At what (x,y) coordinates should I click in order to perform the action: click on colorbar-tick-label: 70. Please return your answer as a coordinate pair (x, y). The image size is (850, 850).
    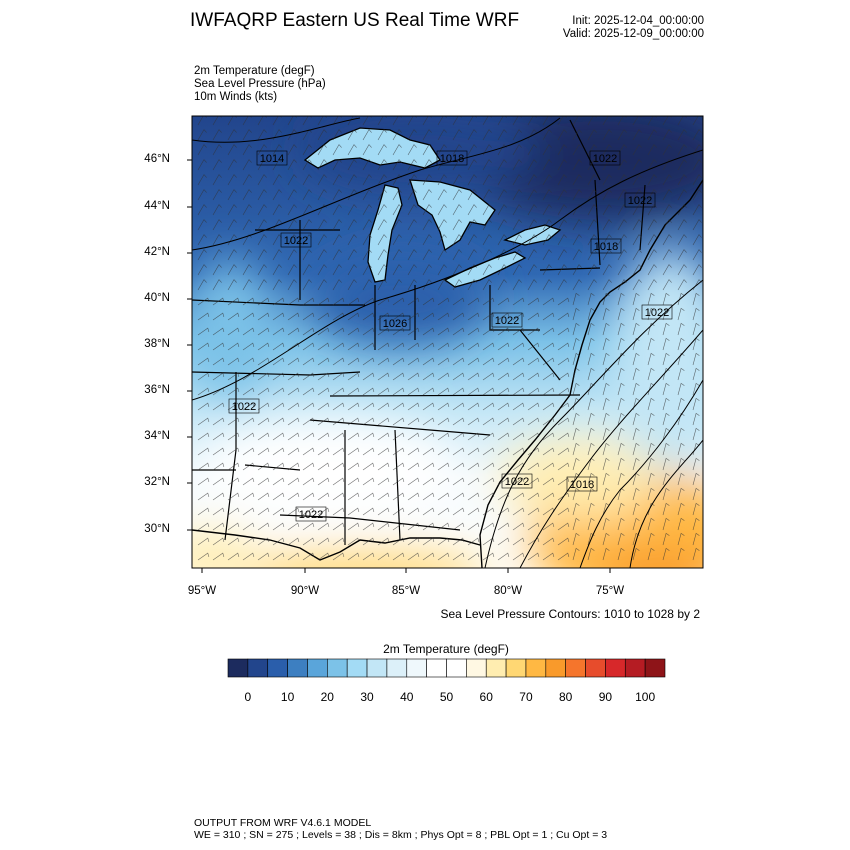
    Looking at the image, I should click on (526, 697).